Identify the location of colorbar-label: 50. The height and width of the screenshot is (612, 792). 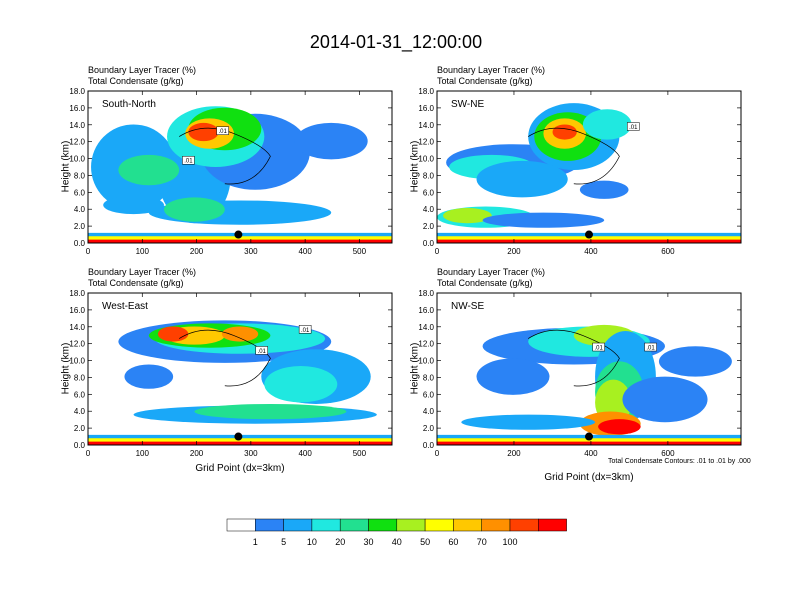
(425, 542).